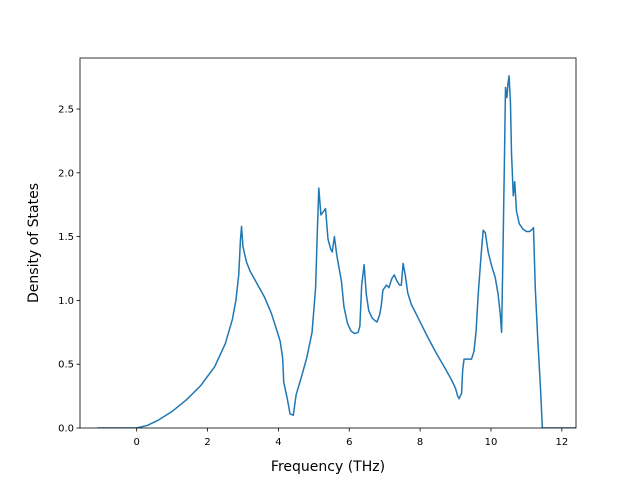  I want to click on y-tick-label: 1.0, so click(66, 301).